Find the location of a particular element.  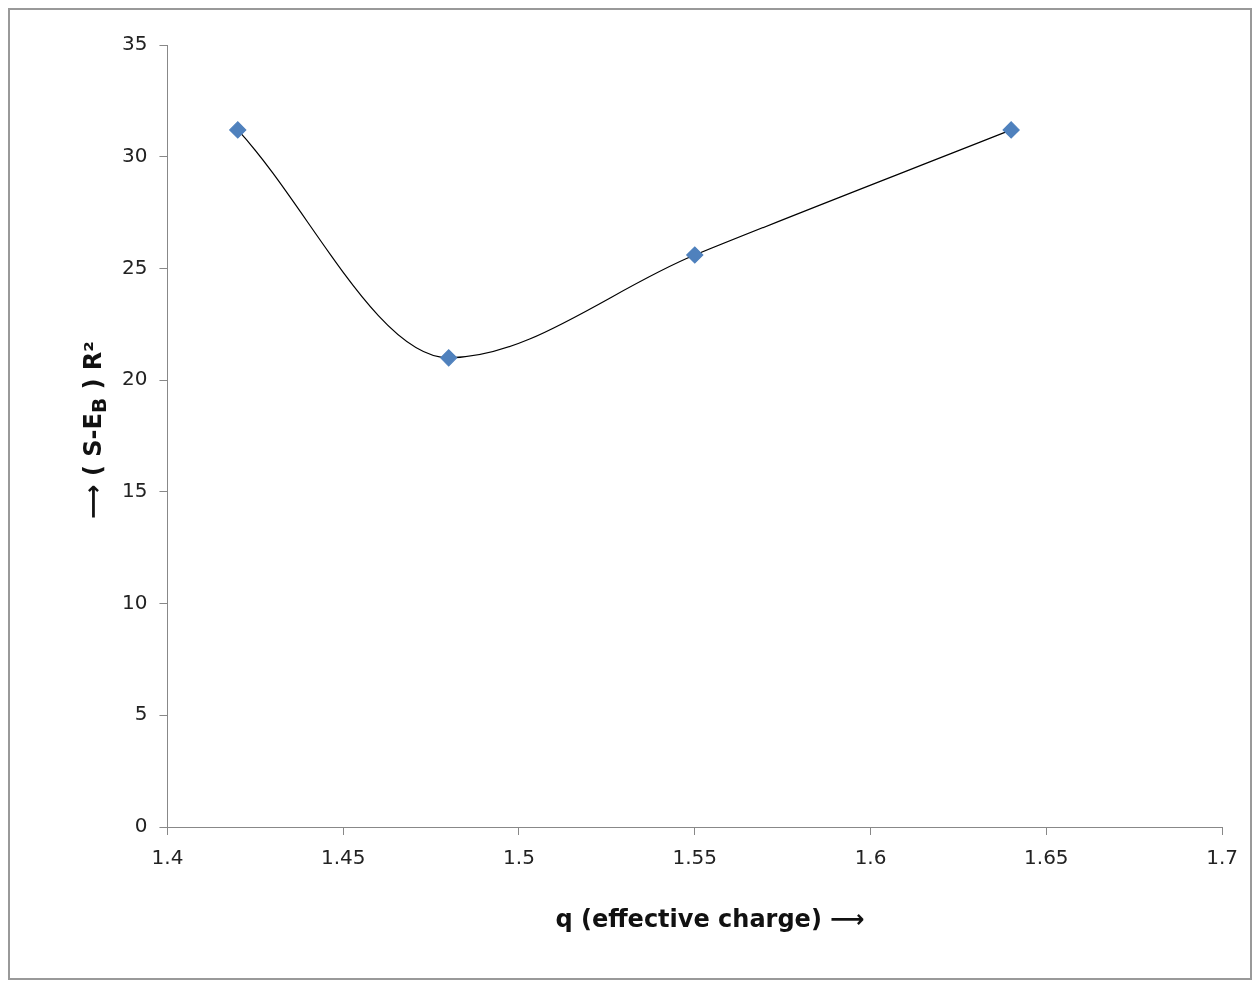

y-tick-label: 20 is located at coordinates (135, 378).